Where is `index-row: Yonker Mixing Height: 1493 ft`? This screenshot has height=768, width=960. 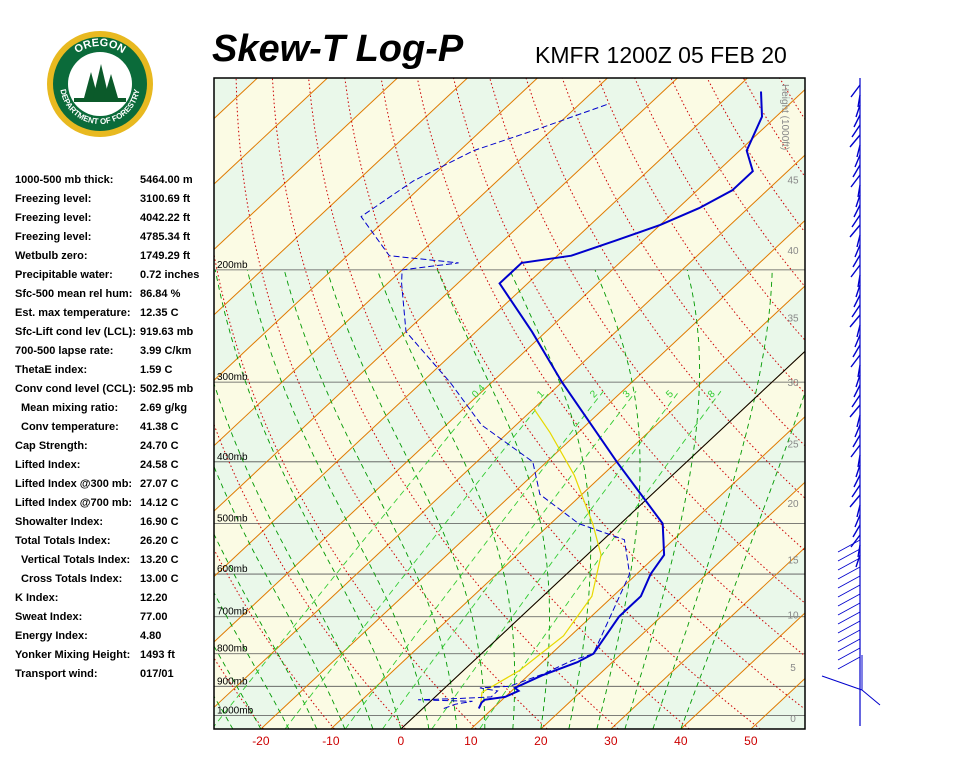
index-row: Yonker Mixing Height: 1493 ft is located at coordinates (117, 654).